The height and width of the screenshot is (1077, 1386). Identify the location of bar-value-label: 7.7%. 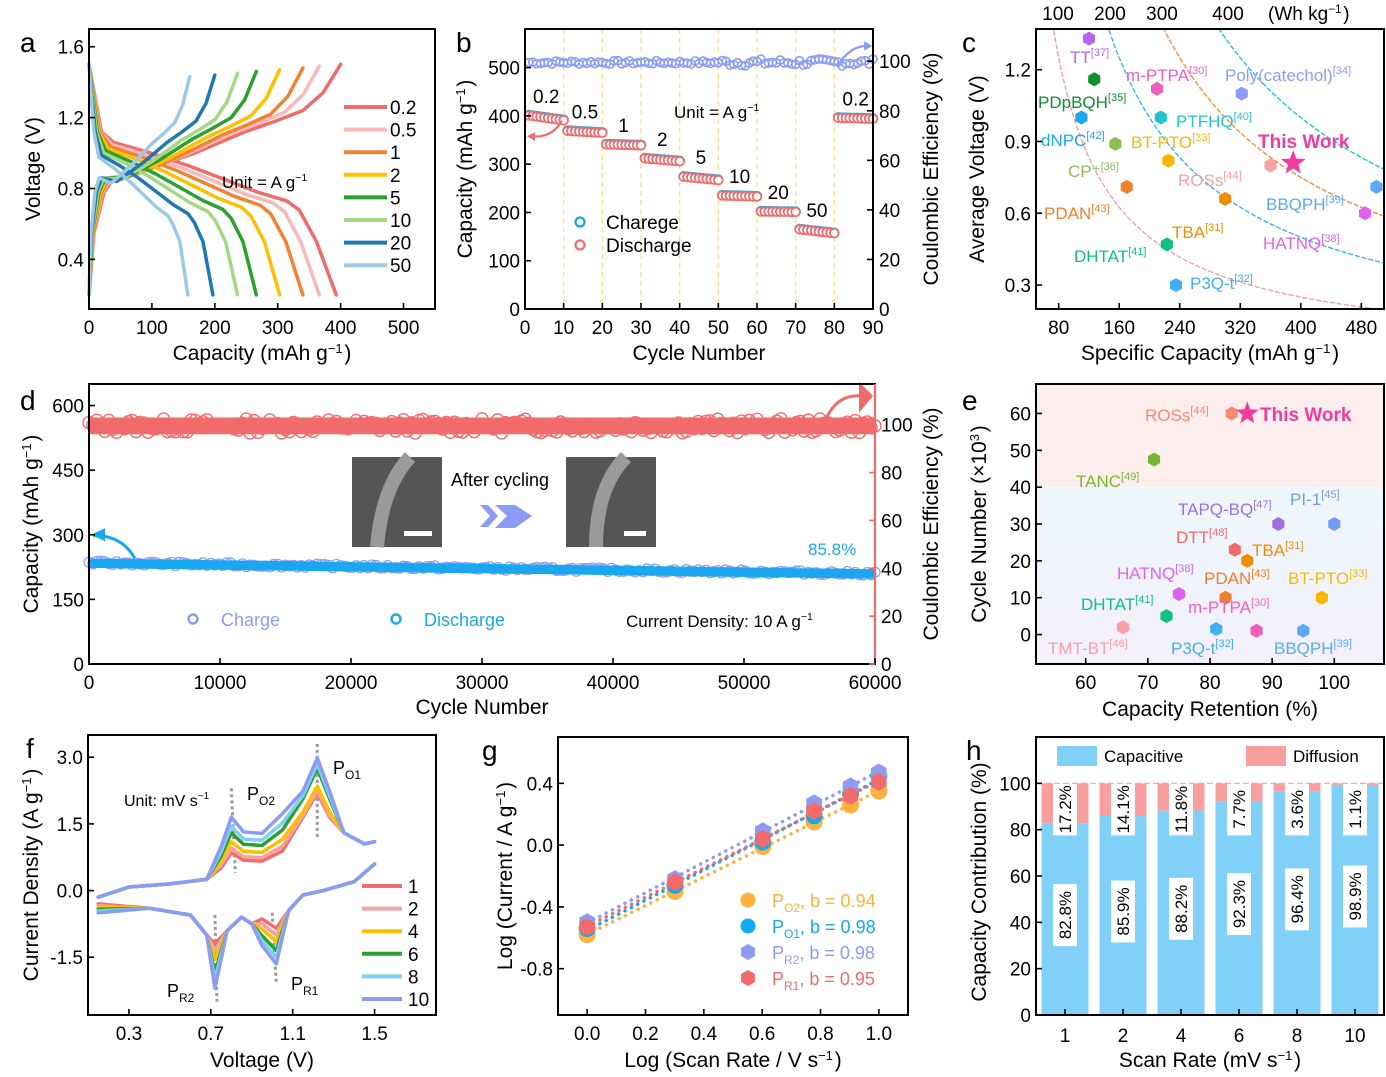
(1239, 809).